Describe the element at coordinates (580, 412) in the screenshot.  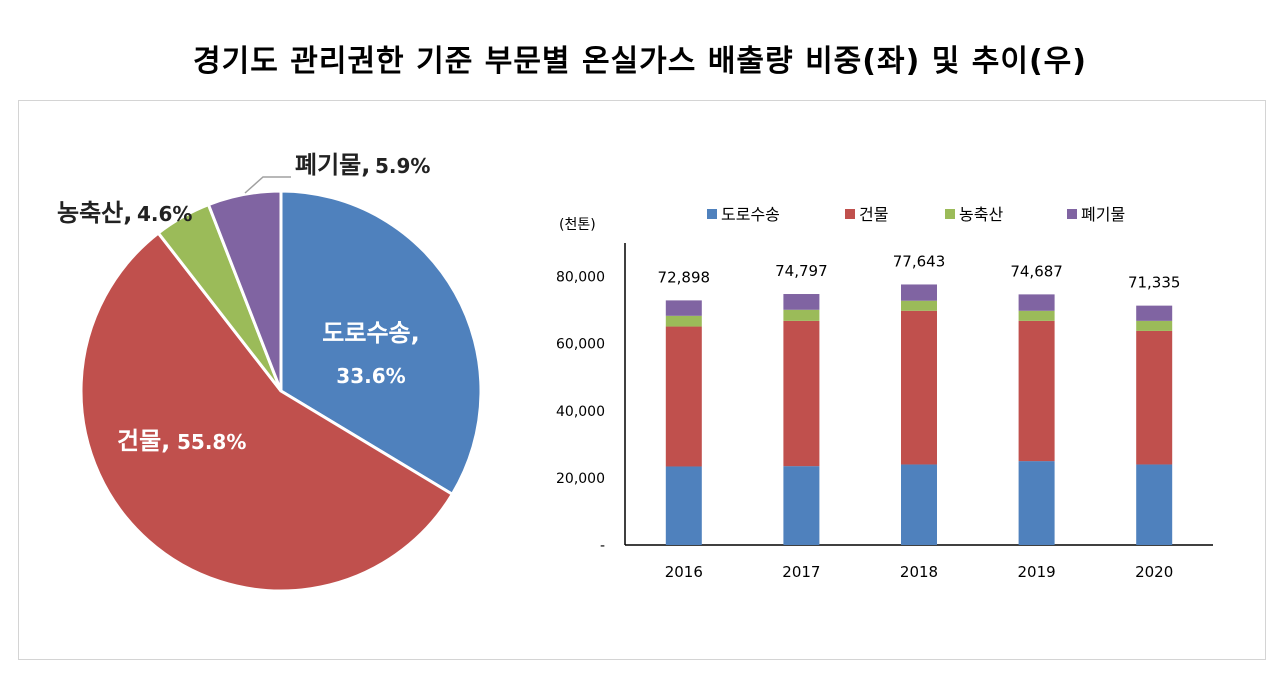
I see `y-tick-label-2: 40,000` at that location.